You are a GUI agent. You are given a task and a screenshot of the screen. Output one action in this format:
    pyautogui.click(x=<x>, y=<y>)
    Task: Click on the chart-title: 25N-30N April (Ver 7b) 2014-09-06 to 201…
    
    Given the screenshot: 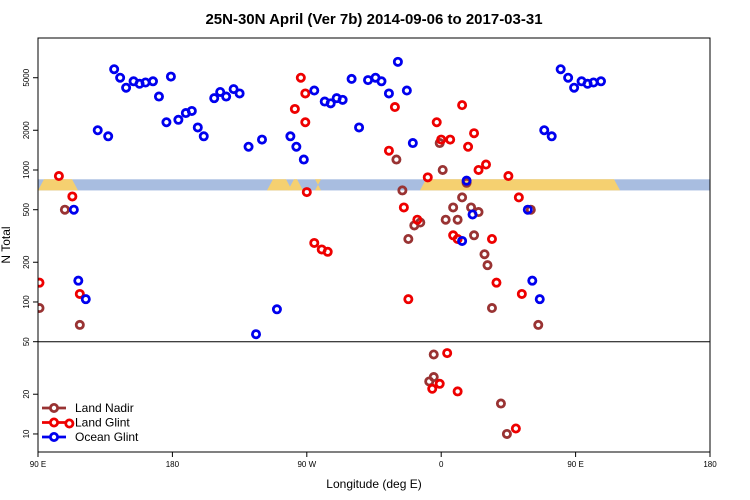 What is the action you would take?
    pyautogui.click(x=373, y=19)
    